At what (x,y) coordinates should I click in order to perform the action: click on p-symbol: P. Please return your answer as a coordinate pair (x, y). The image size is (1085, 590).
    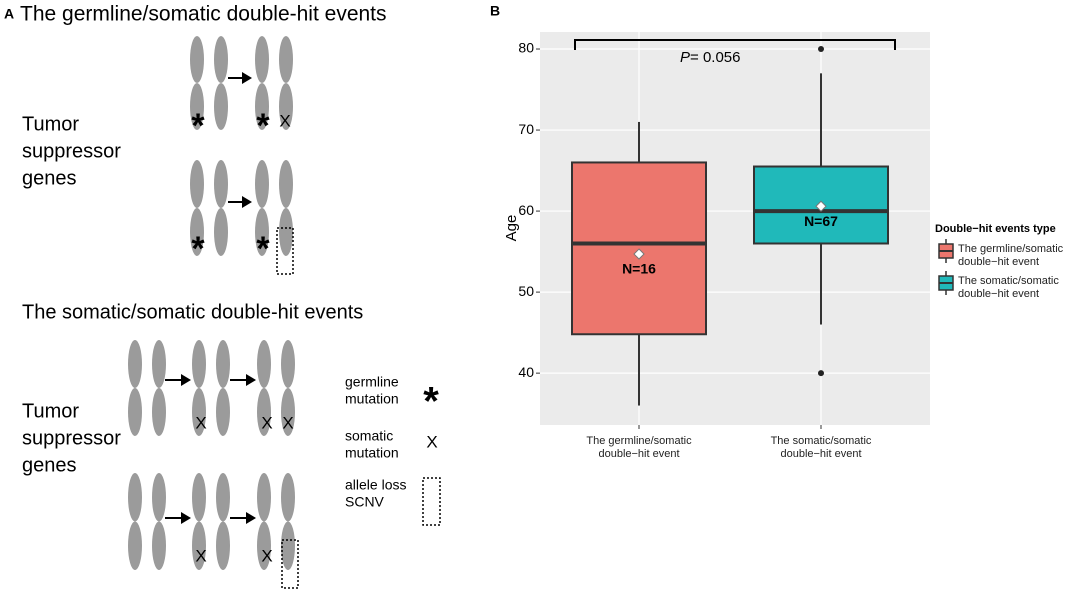
    Looking at the image, I should click on (685, 57).